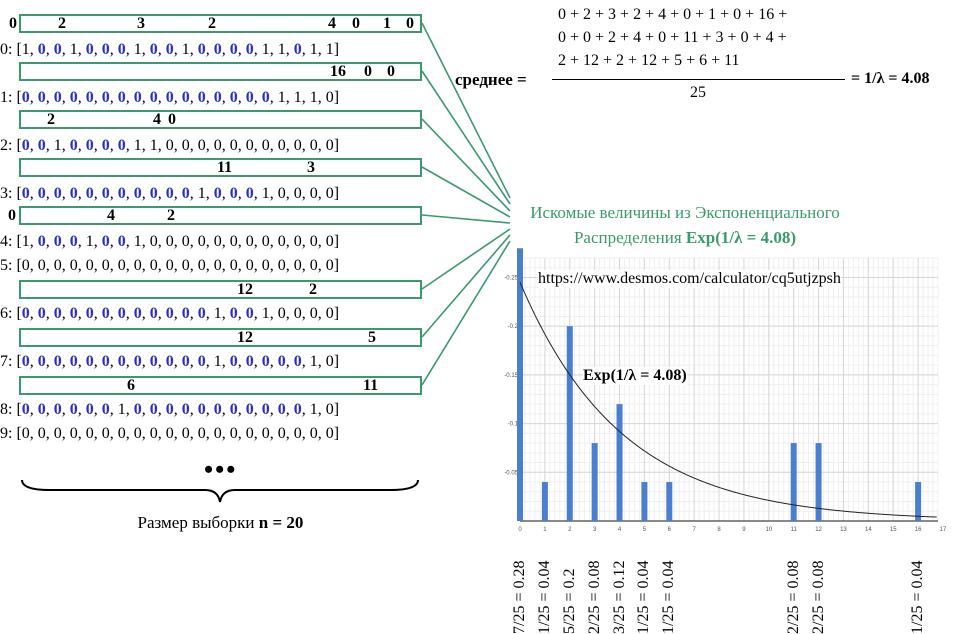 This screenshot has height=634, width=953. I want to click on gap-value: 16, so click(338, 71).